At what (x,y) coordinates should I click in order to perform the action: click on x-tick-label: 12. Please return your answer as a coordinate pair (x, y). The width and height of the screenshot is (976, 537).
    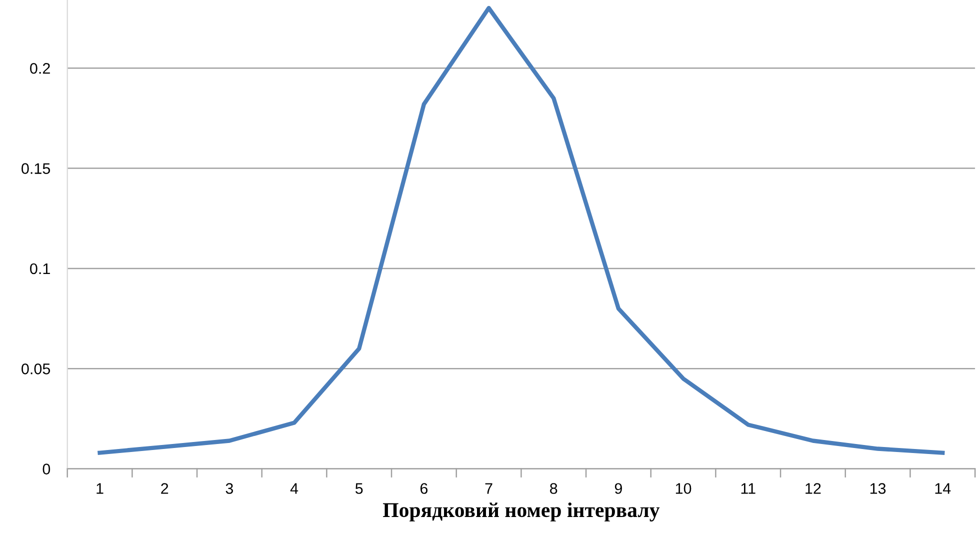
    Looking at the image, I should click on (813, 488).